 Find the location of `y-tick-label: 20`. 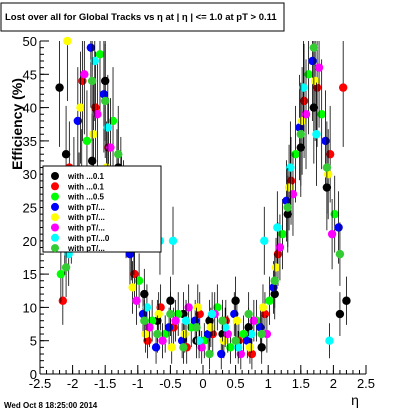

y-tick-label: 20 is located at coordinates (30, 241).